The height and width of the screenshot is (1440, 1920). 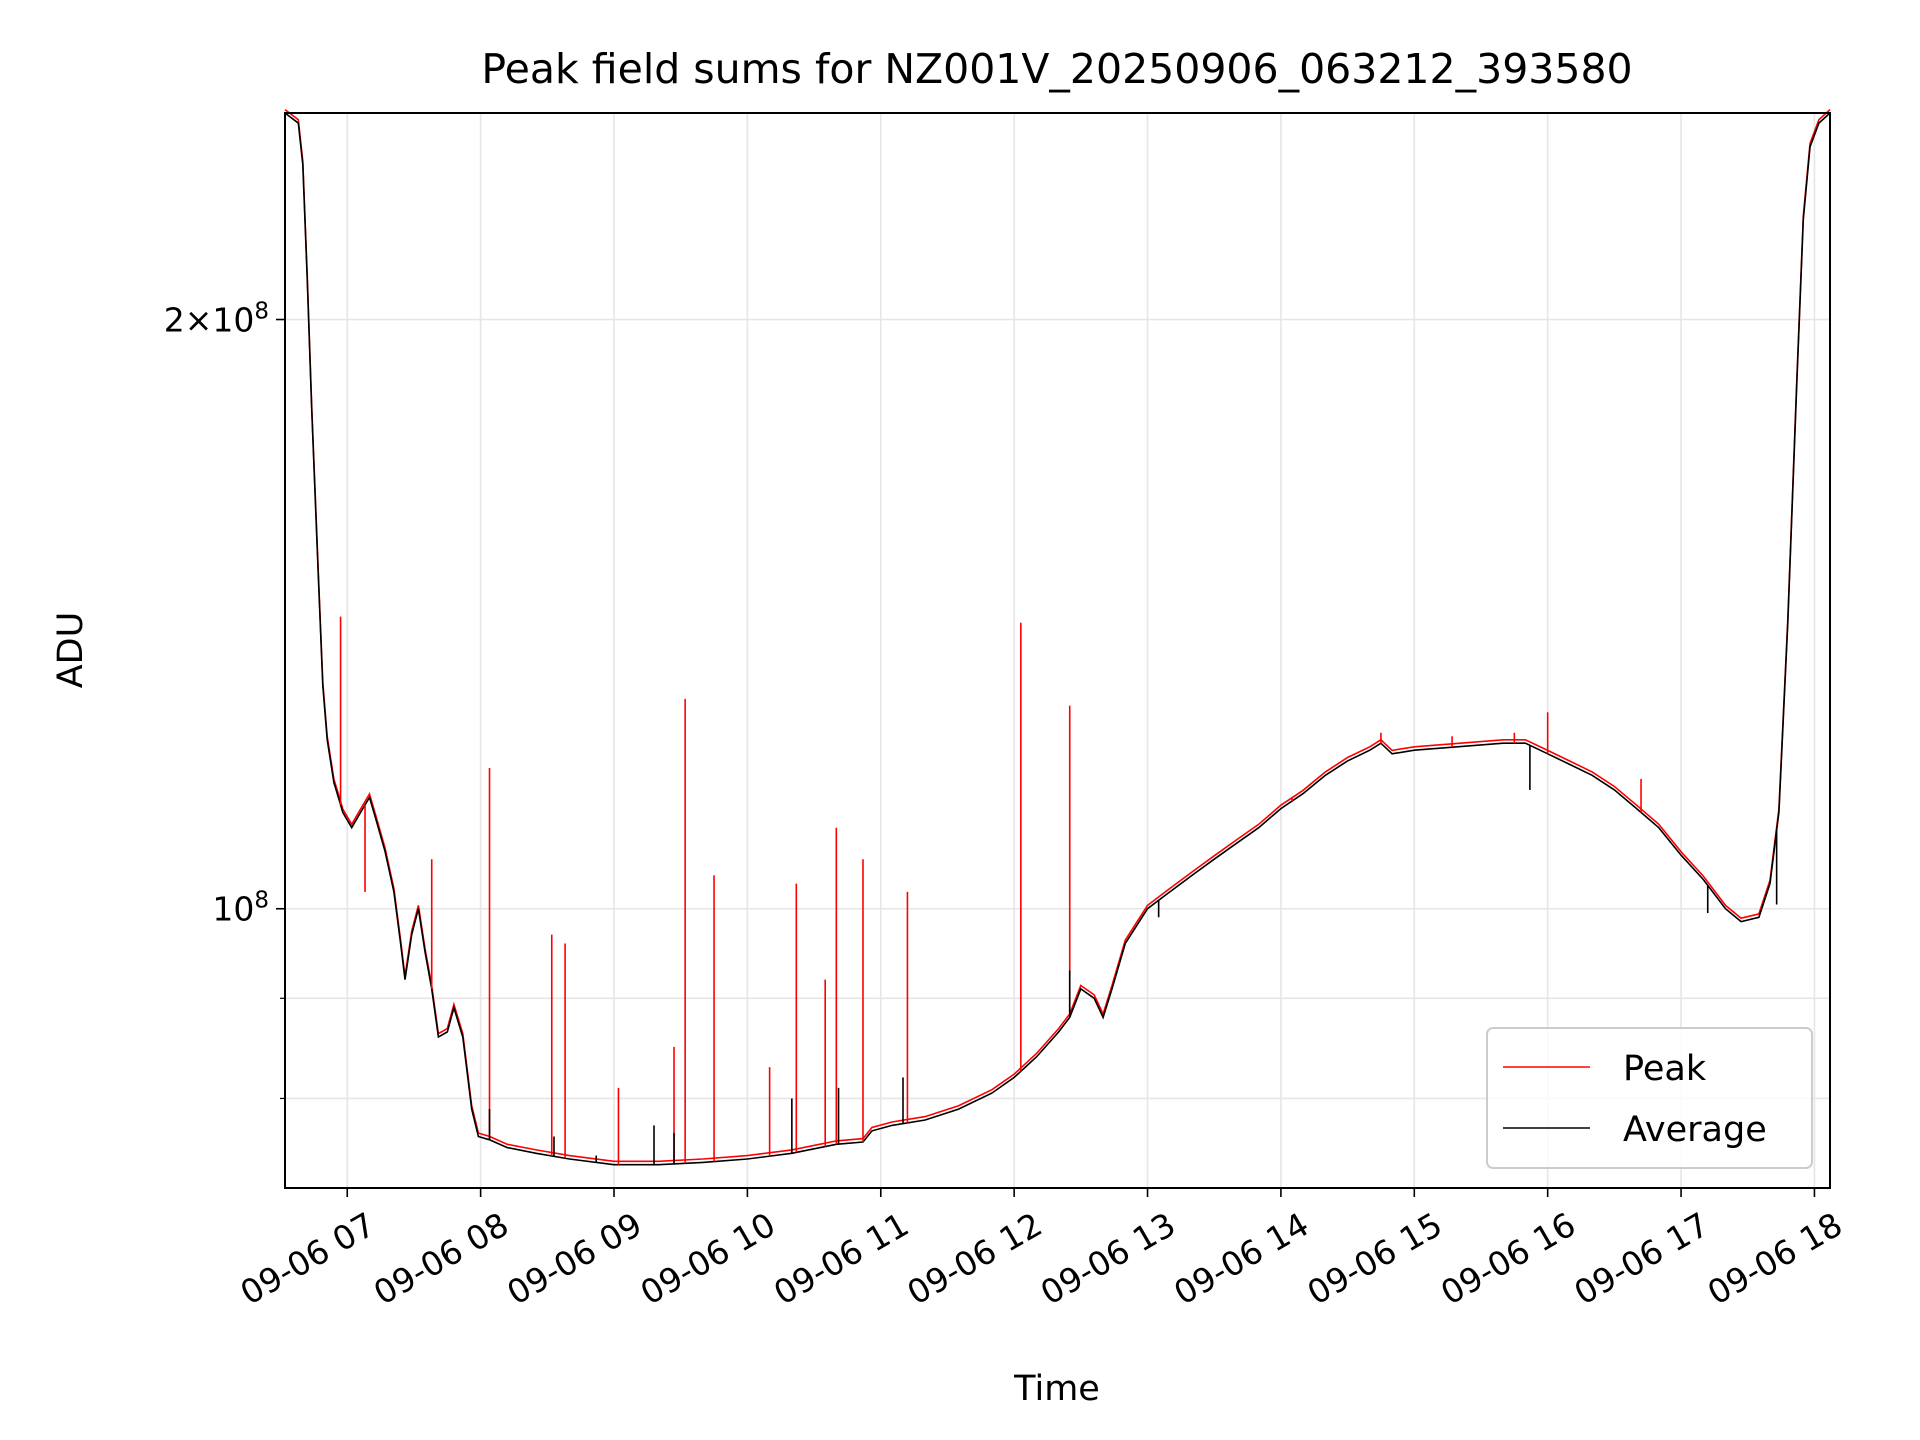 What do you see at coordinates (1056, 1389) in the screenshot?
I see `x-axis-label: Time` at bounding box center [1056, 1389].